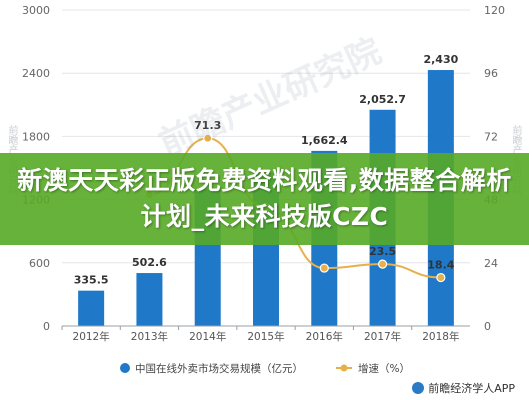 The image size is (529, 400). Describe the element at coordinates (207, 336) in the screenshot. I see `x-tick-label: 2014年` at that location.